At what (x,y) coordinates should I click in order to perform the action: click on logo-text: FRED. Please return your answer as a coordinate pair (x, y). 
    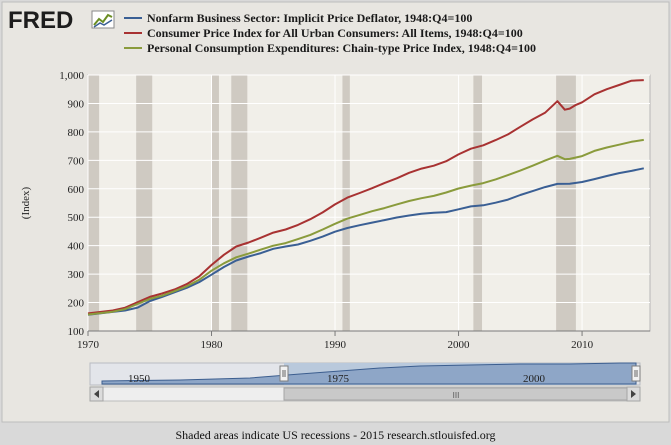
    Looking at the image, I should click on (40, 20).